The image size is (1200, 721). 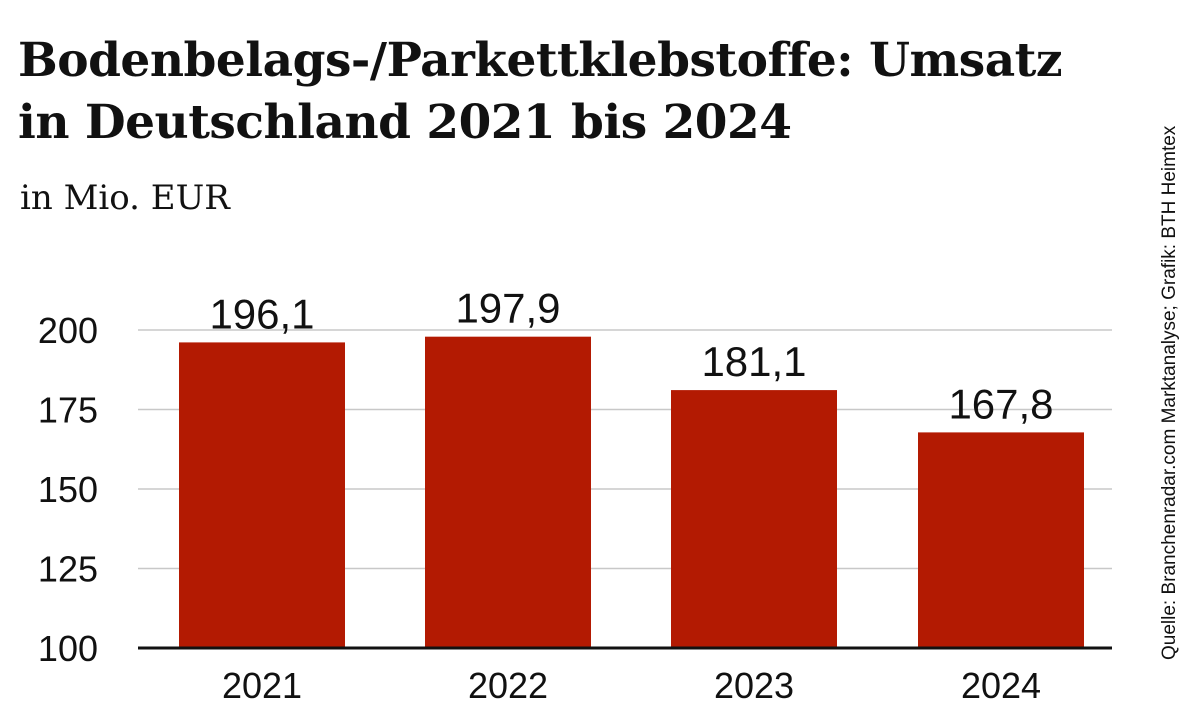 I want to click on y-tick-label: 100, so click(x=68, y=648).